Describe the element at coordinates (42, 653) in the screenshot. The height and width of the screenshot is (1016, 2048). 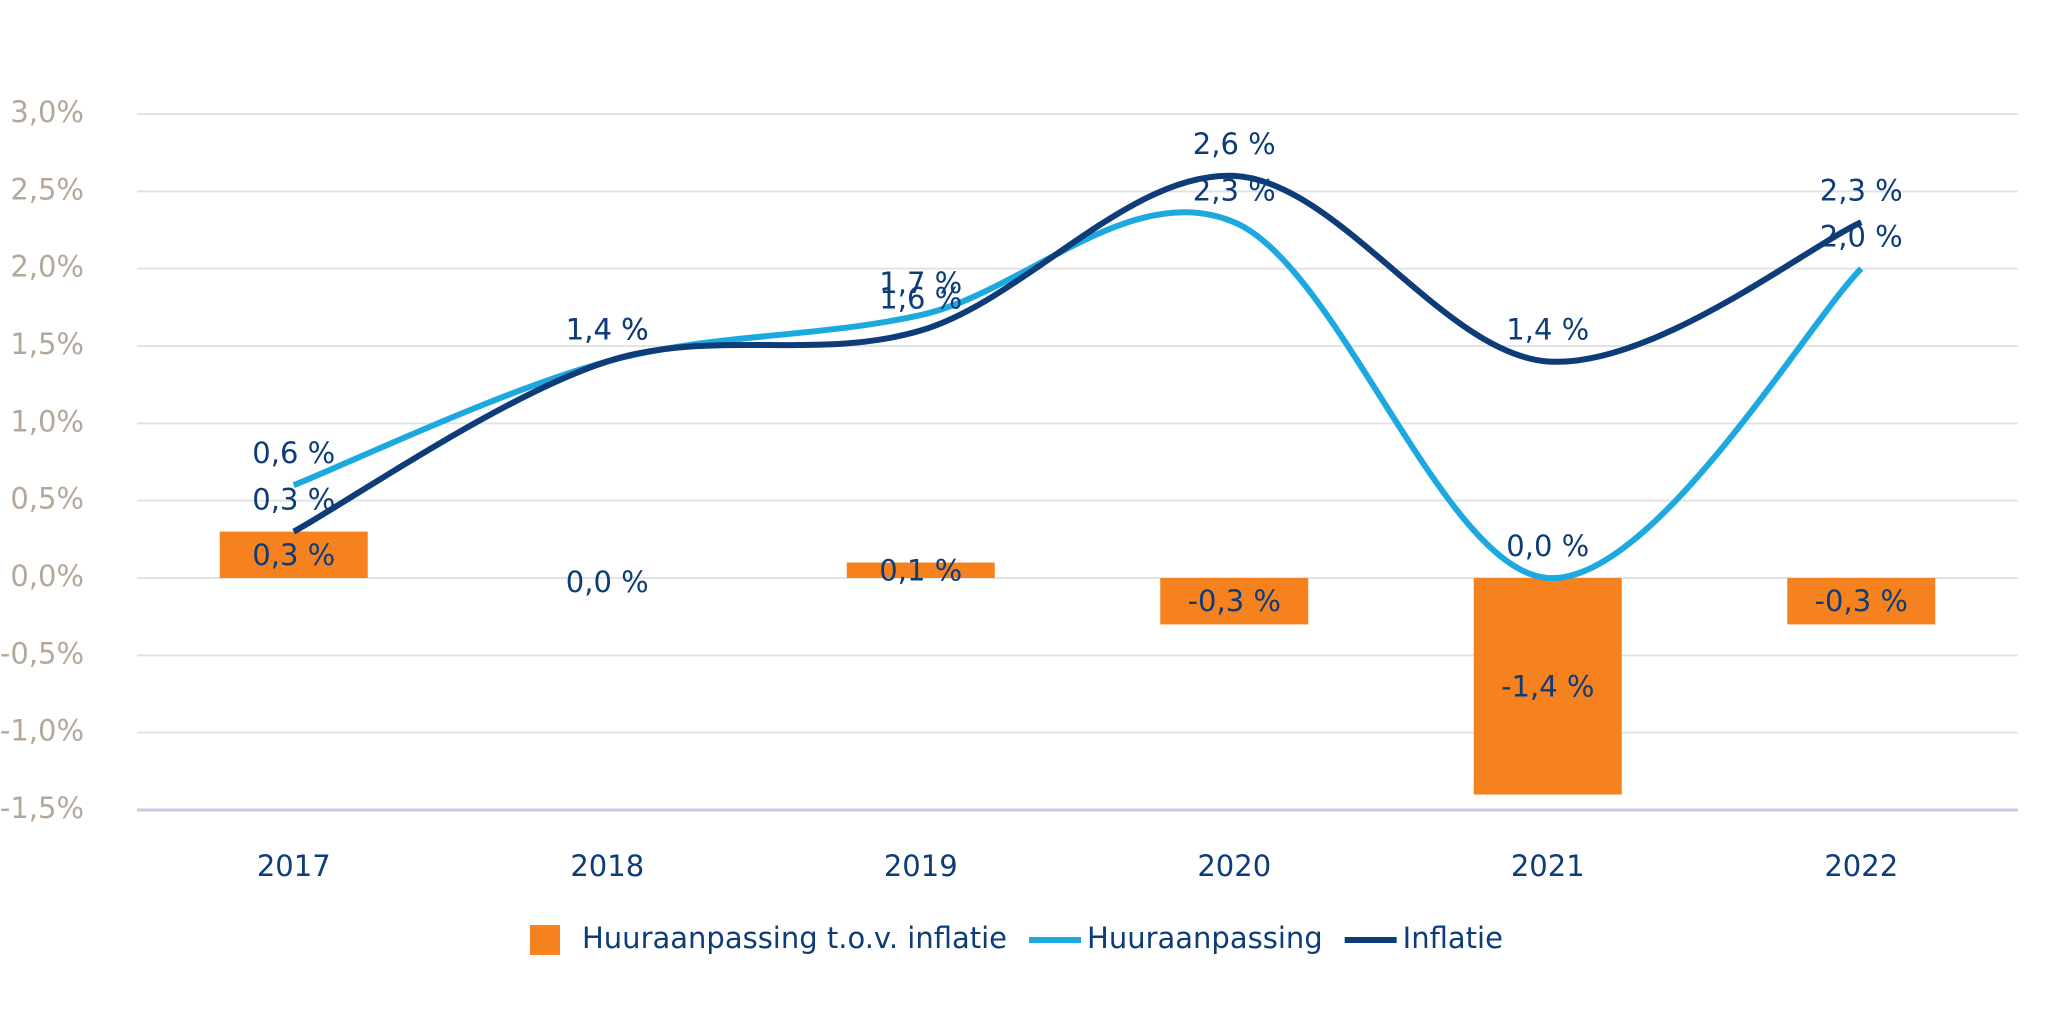
I see `y-tick-label: -0,5%` at that location.